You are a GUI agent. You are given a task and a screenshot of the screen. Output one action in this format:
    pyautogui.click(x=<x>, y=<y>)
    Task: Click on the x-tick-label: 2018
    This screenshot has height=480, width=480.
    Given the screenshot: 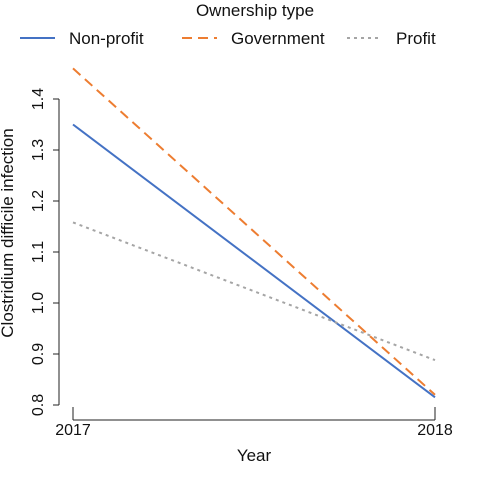 What is the action you would take?
    pyautogui.click(x=435, y=430)
    